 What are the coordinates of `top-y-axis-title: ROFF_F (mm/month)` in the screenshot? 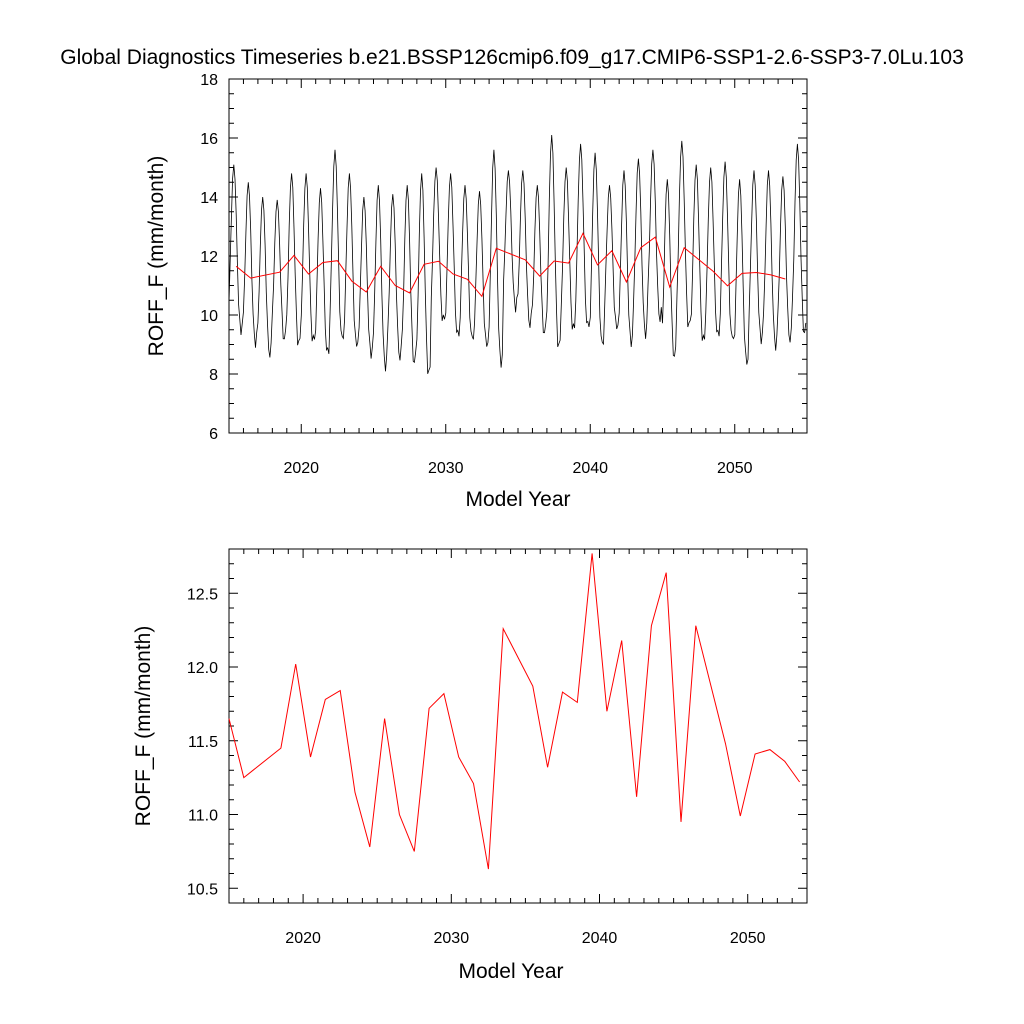 It's located at (156, 256).